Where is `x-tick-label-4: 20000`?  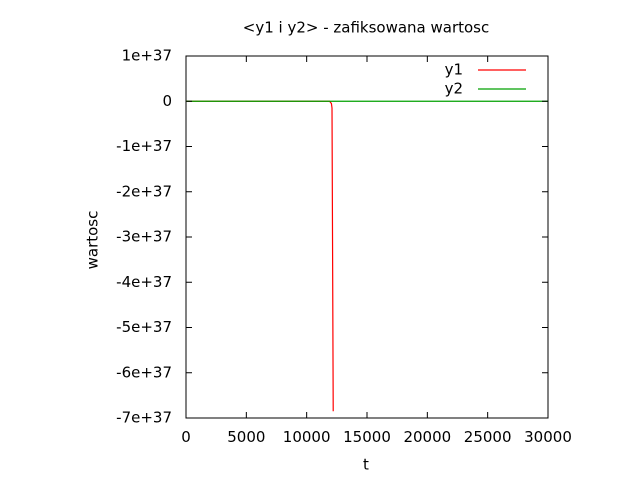 x-tick-label-4: 20000 is located at coordinates (427, 437).